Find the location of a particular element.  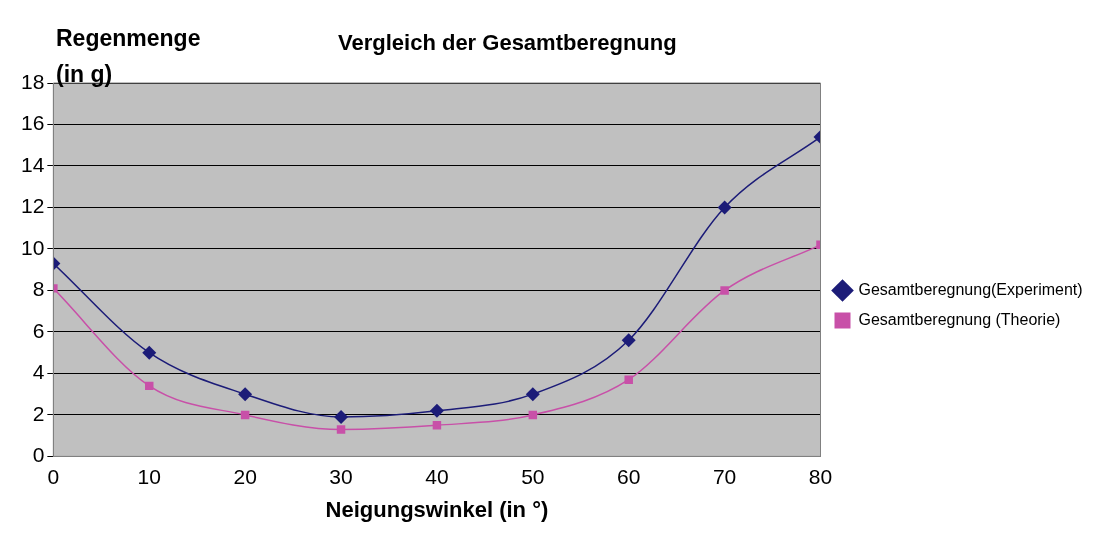

x-tick-label: 0 is located at coordinates (53, 476).